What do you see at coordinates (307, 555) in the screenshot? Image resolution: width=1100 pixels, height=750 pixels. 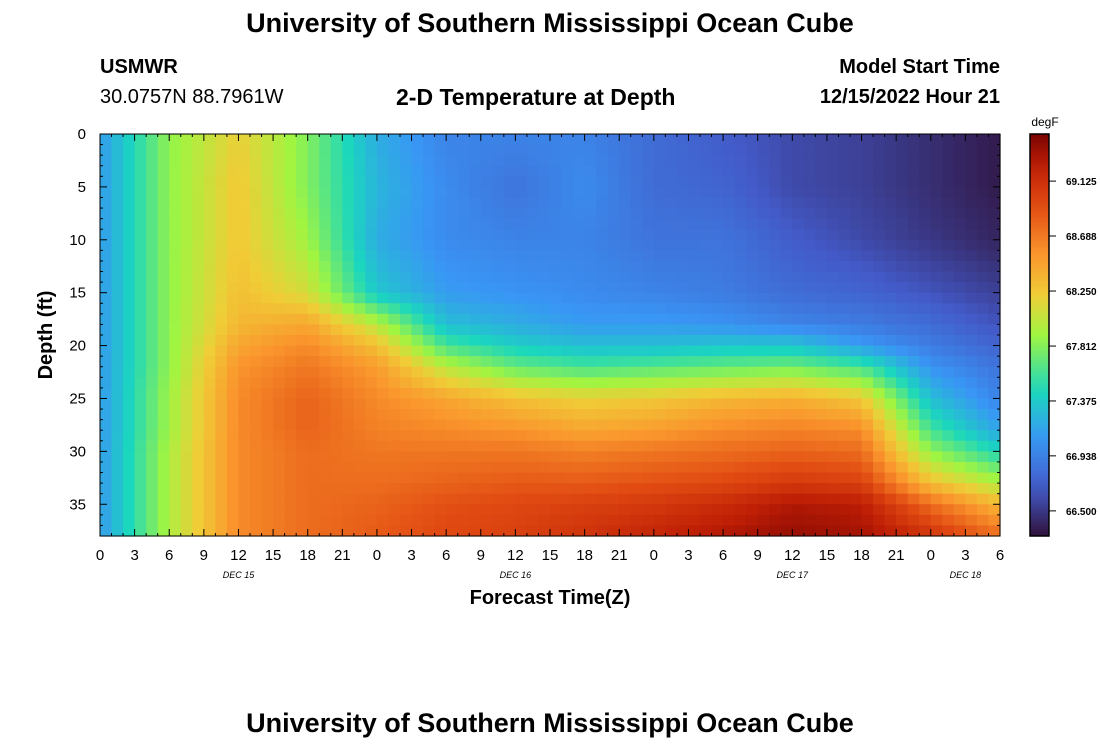 I see `x-tick-label: 18` at bounding box center [307, 555].